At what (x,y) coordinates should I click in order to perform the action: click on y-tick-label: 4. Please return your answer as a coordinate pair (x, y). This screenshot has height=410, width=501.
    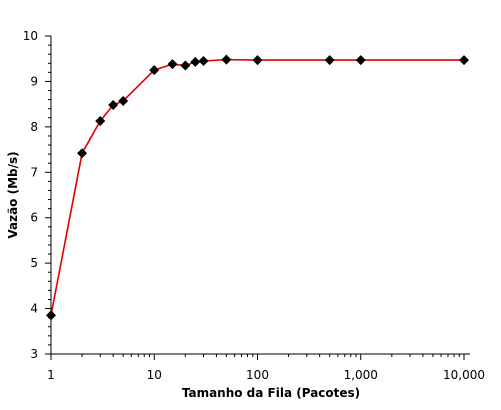
    Looking at the image, I should click on (34, 309).